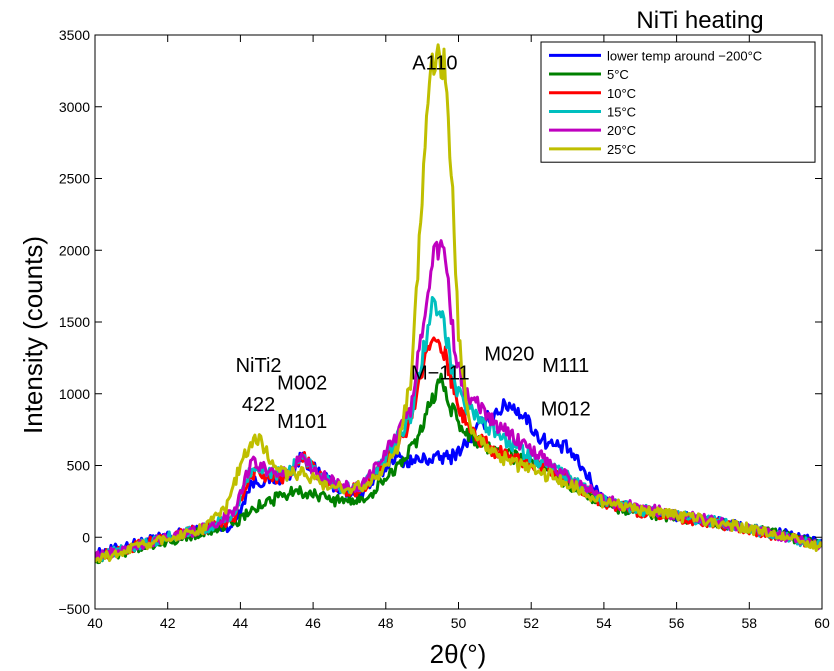 The width and height of the screenshot is (834, 671). I want to click on x-tick-label: 42, so click(168, 623).